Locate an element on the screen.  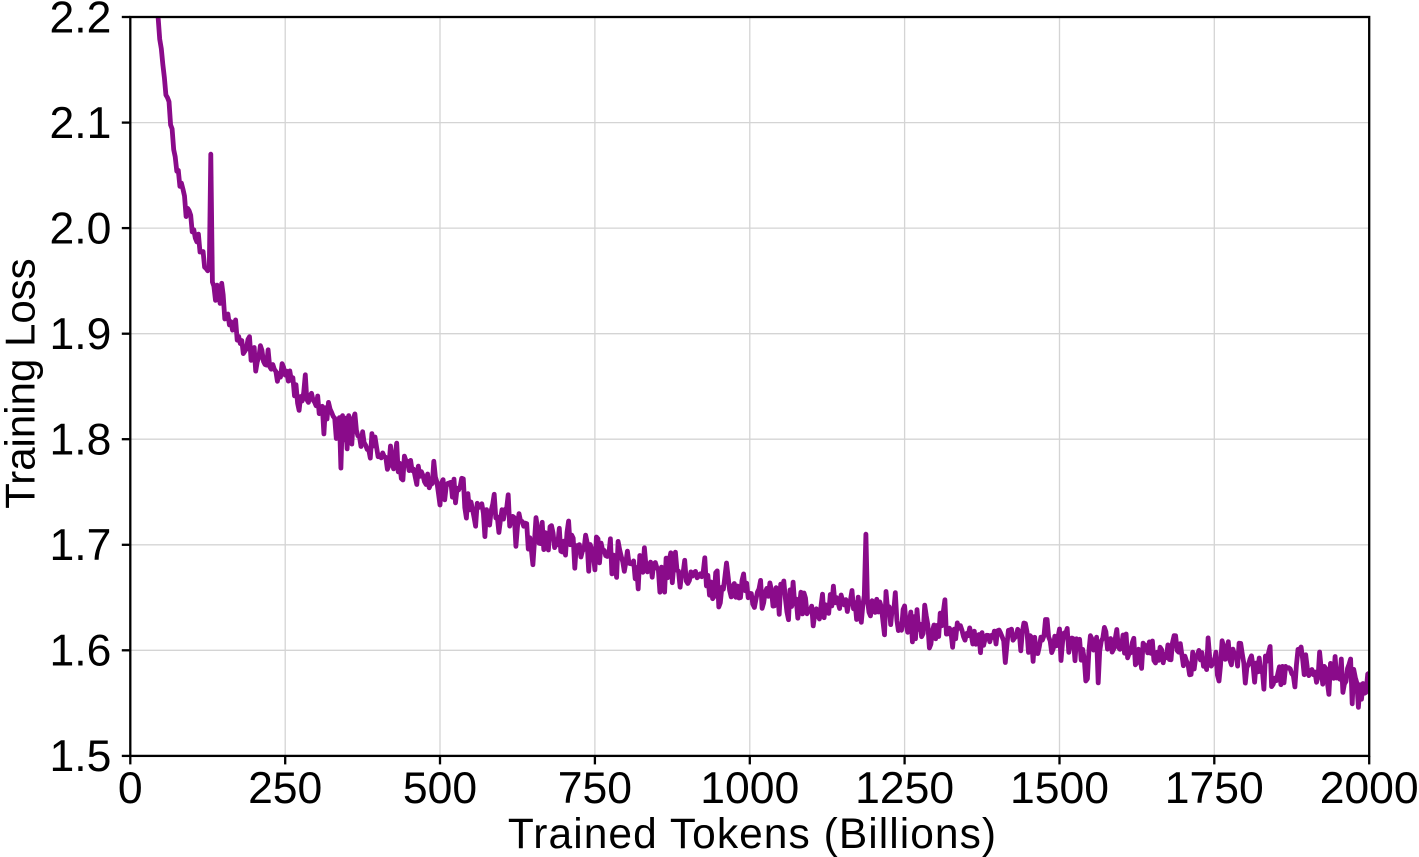
svg-text: 1.7 is located at coordinates (81, 545).